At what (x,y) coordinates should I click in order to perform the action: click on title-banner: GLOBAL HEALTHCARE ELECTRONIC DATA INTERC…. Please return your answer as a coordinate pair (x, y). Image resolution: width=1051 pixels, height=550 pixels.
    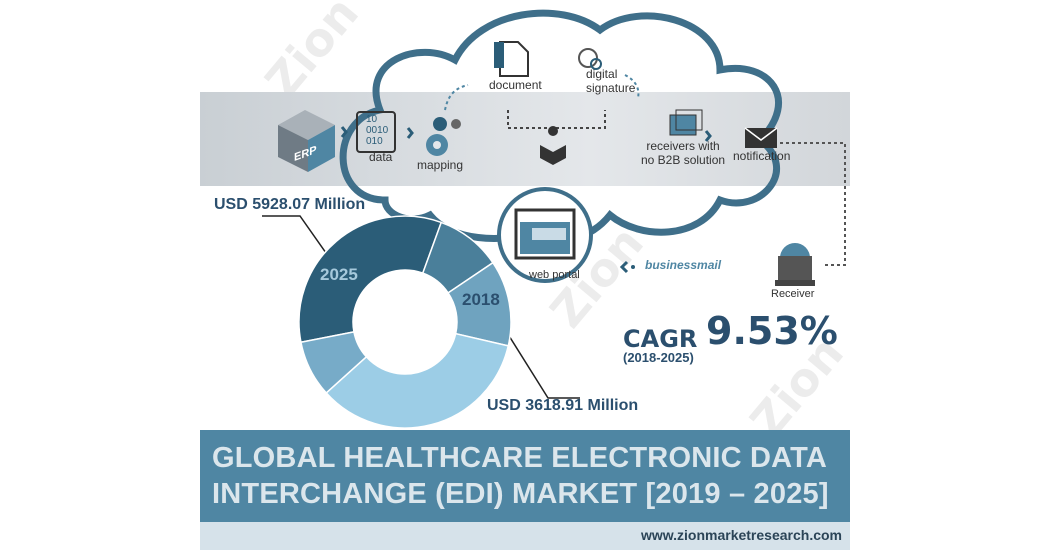
    Looking at the image, I should click on (525, 476).